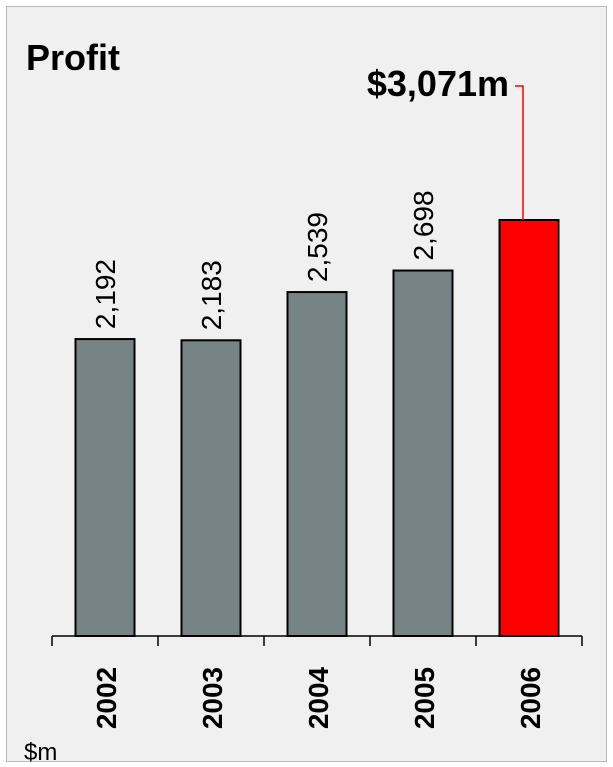  What do you see at coordinates (317, 247) in the screenshot?
I see `value-label-2004: 2,539` at bounding box center [317, 247].